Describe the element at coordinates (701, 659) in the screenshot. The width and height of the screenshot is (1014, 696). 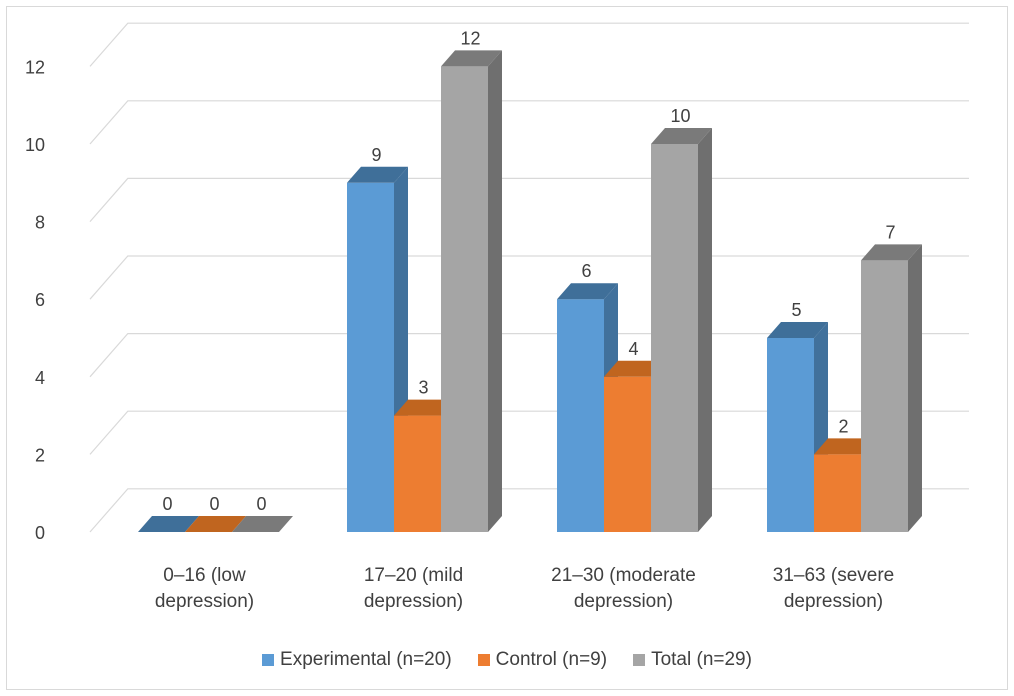
I see `legend-label-total: Total (n=29)` at that location.